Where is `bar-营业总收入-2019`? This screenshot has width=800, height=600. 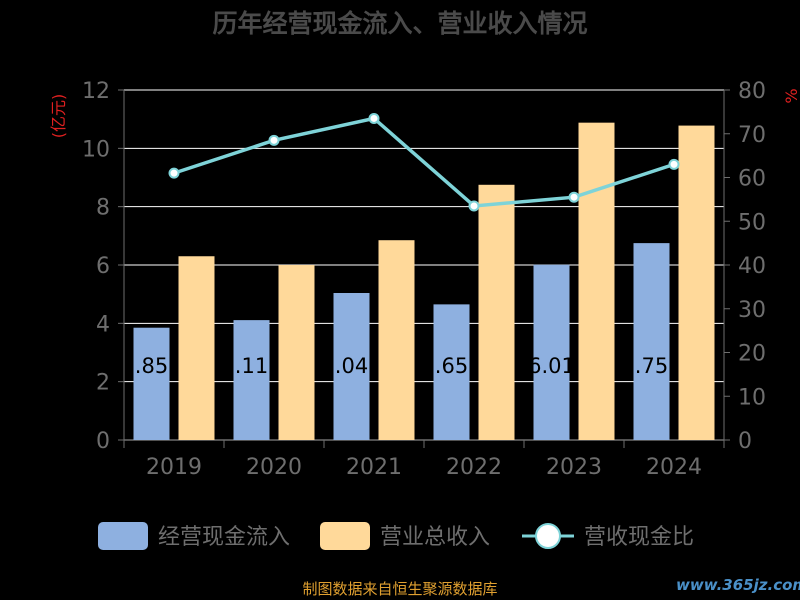 bar-营业总收入-2019 is located at coordinates (196, 348).